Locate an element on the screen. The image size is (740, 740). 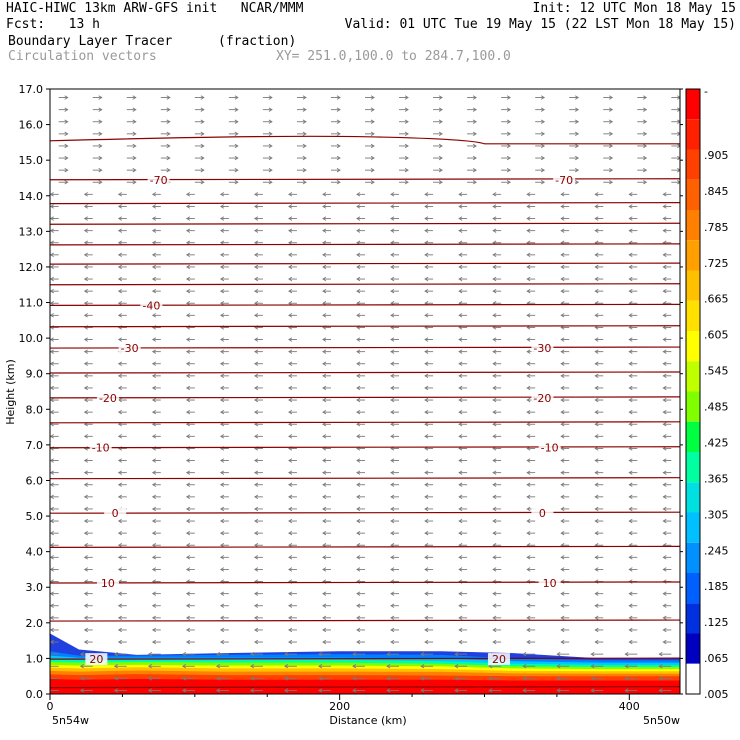
contour-label: -70 is located at coordinates (159, 180).